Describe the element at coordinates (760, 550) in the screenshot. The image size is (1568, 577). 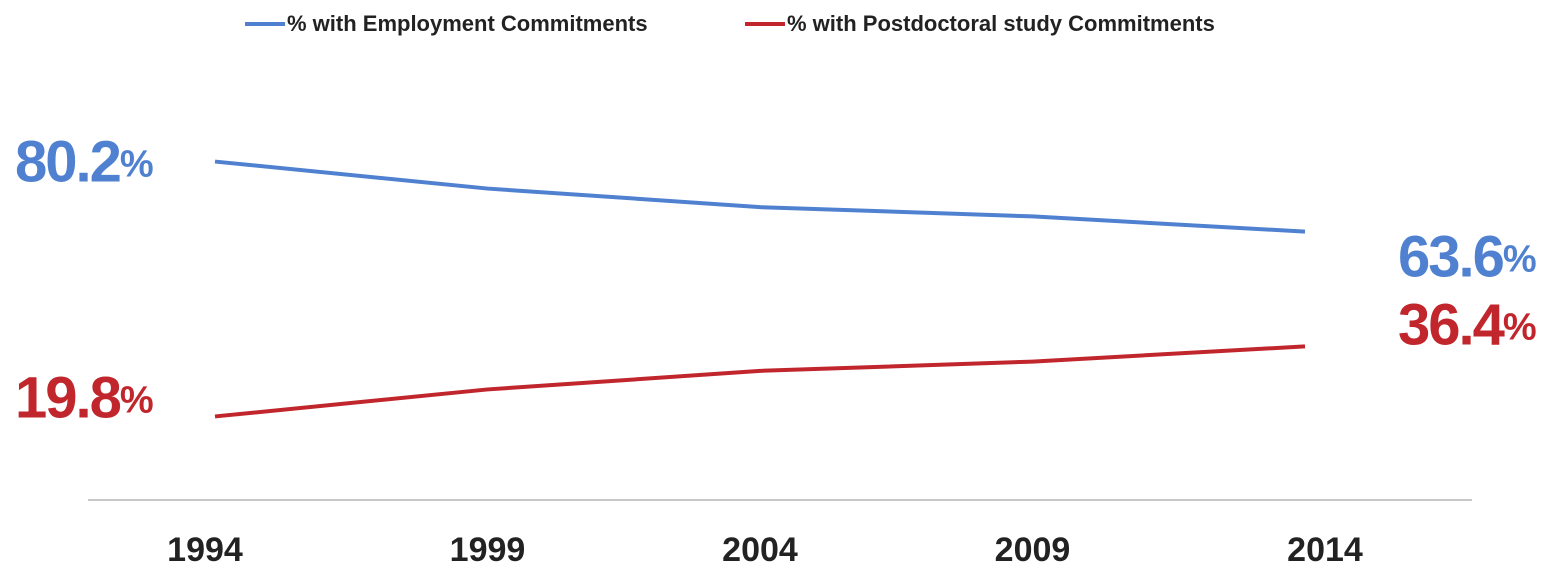
I see `x-tick-label: 2004` at that location.